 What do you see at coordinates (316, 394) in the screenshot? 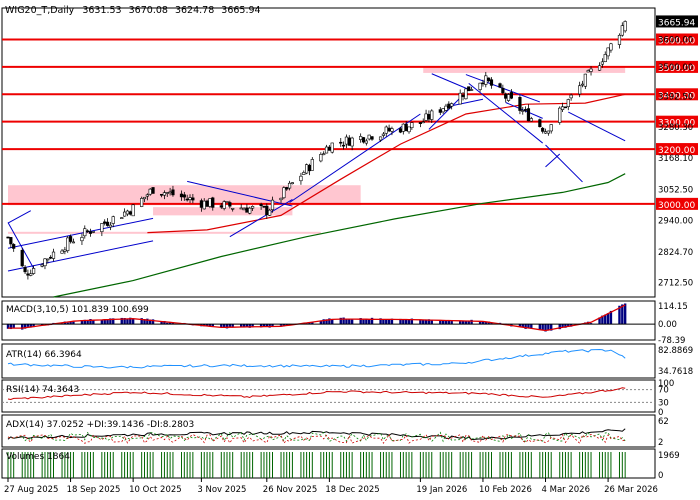
I see `rsi-series-line` at bounding box center [316, 394].